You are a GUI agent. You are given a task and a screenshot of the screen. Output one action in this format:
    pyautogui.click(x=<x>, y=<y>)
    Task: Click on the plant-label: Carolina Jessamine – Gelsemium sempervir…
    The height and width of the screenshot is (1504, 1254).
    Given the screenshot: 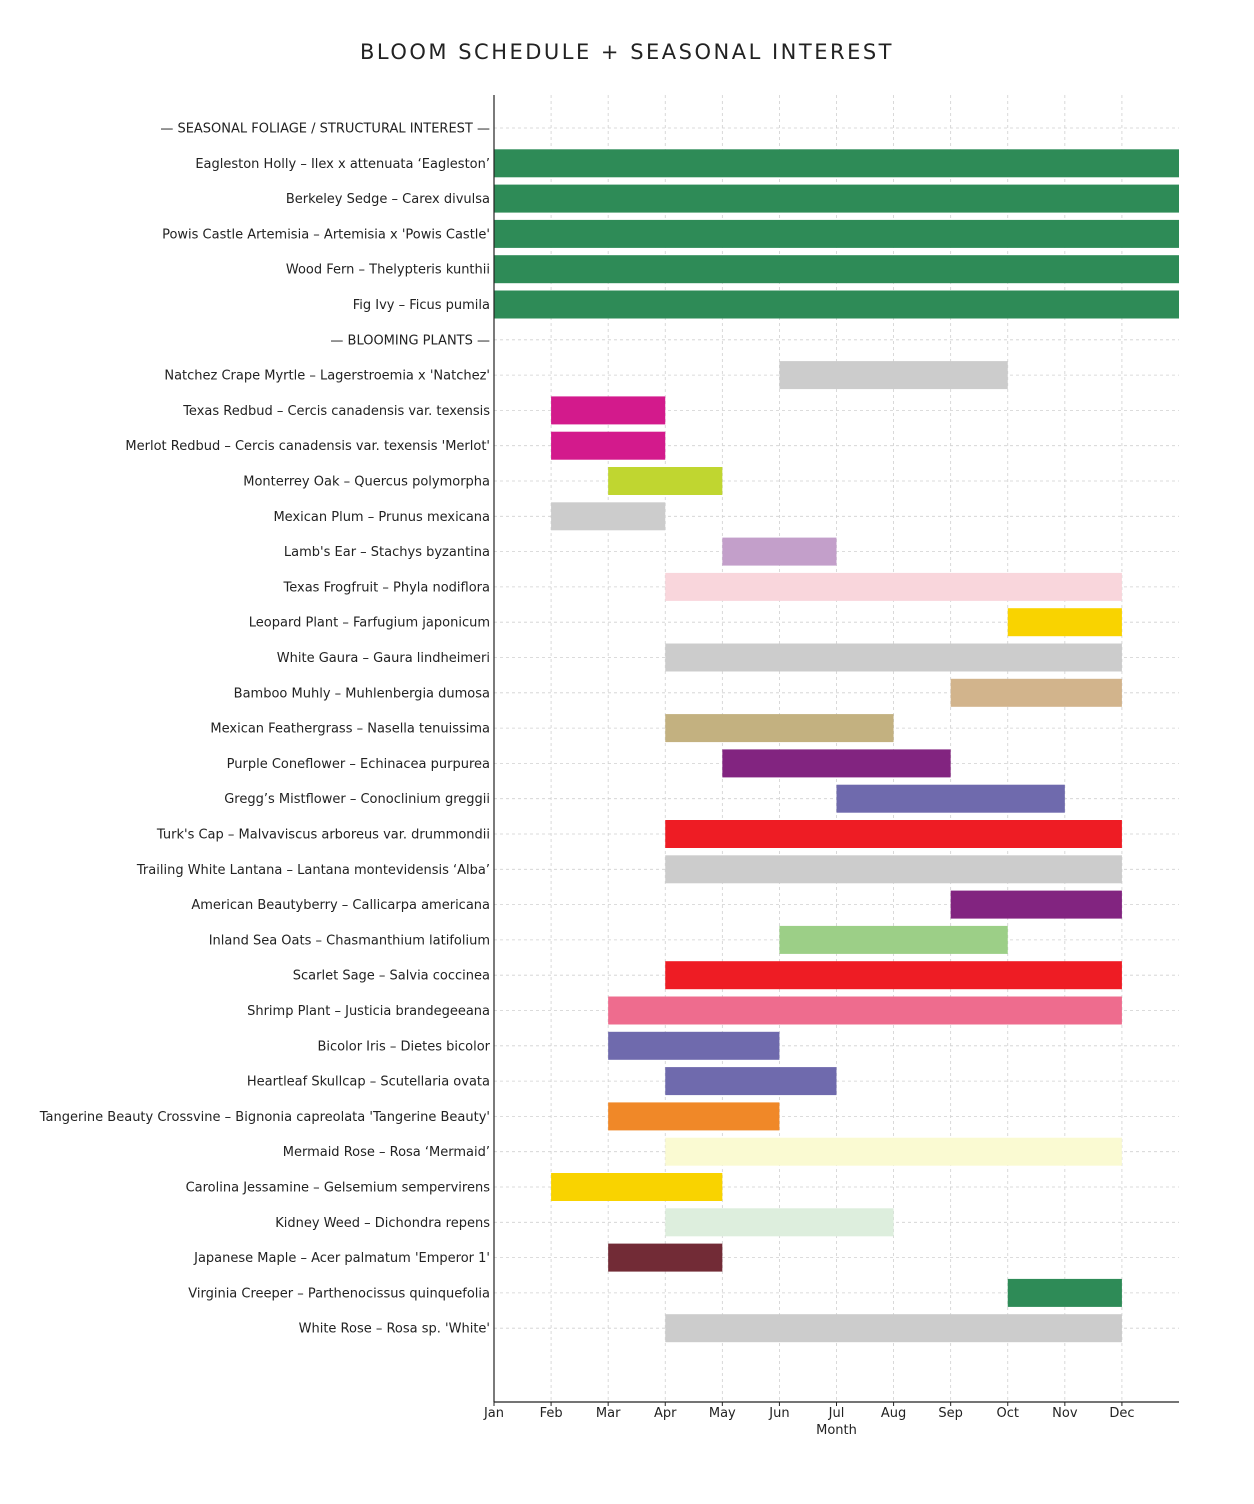 What is the action you would take?
    pyautogui.click(x=338, y=1188)
    